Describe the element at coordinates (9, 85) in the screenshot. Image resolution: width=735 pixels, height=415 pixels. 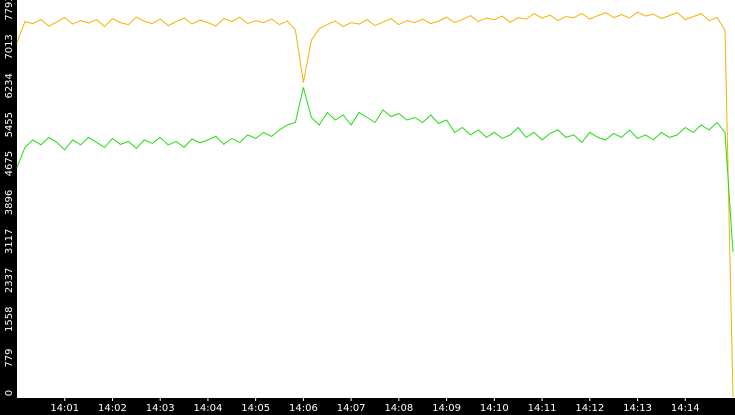
I see `y-tick-label: 6234` at that location.